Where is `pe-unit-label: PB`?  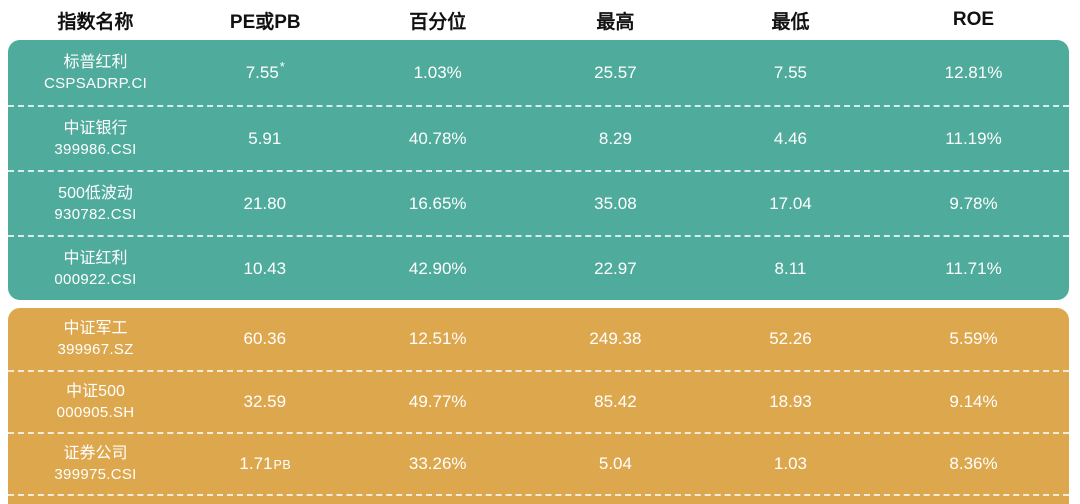 pe-unit-label: PB is located at coordinates (282, 465).